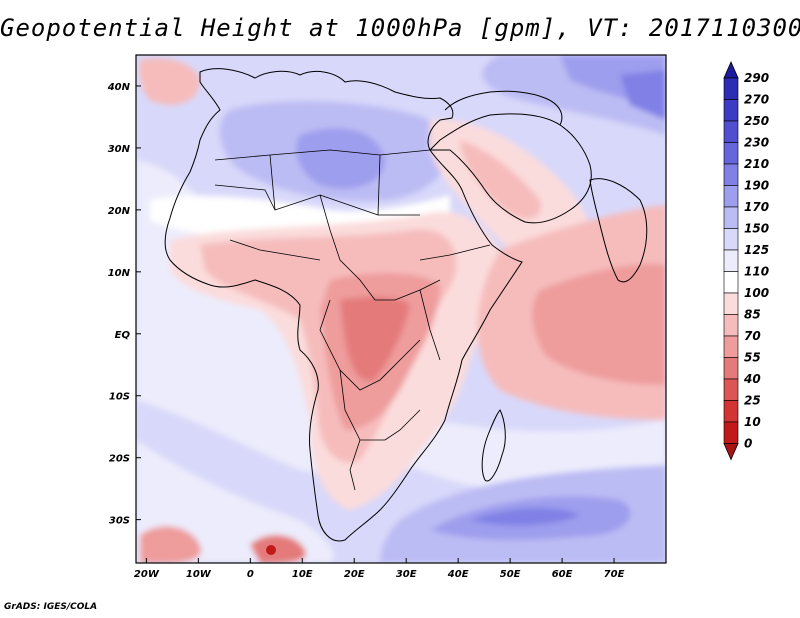 The width and height of the screenshot is (800, 618). Describe the element at coordinates (752, 379) in the screenshot. I see `colorbar-label: 40` at that location.